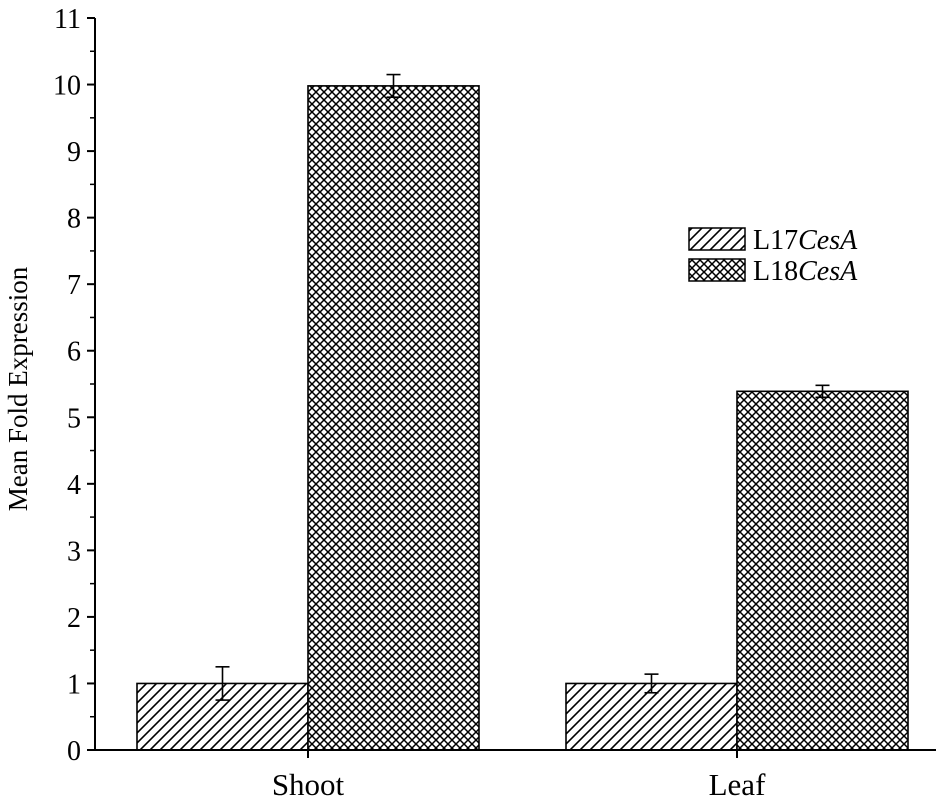 This screenshot has width=941, height=803. Describe the element at coordinates (717, 239) in the screenshot. I see `legend-swatch-l17` at that location.